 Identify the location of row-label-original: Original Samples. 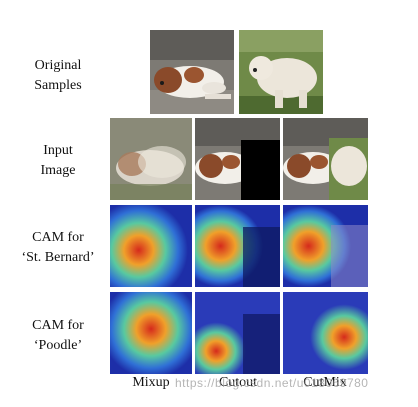
(58, 76).